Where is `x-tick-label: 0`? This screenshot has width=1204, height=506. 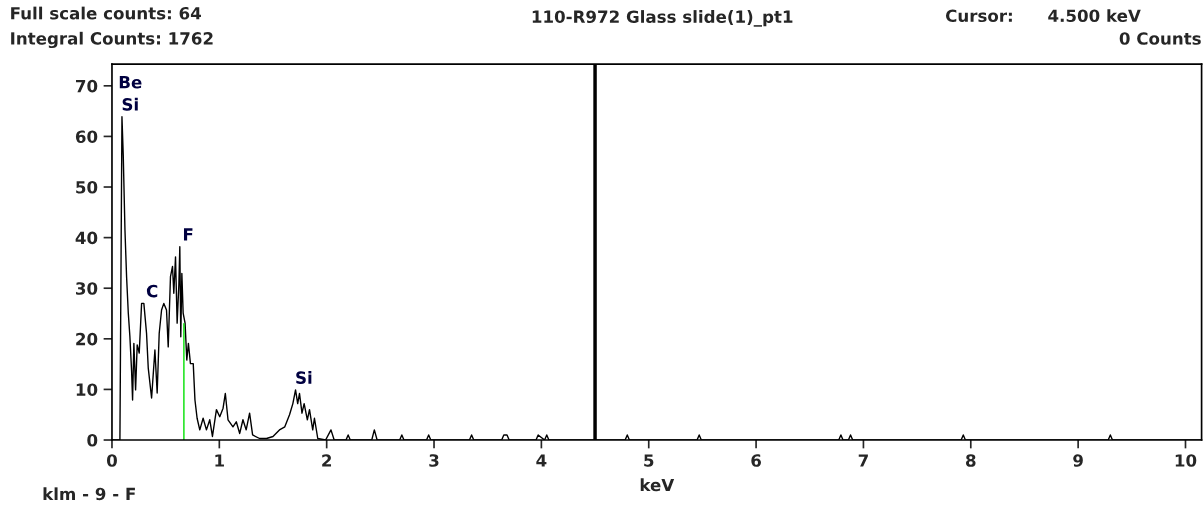 x-tick-label: 0 is located at coordinates (111, 460).